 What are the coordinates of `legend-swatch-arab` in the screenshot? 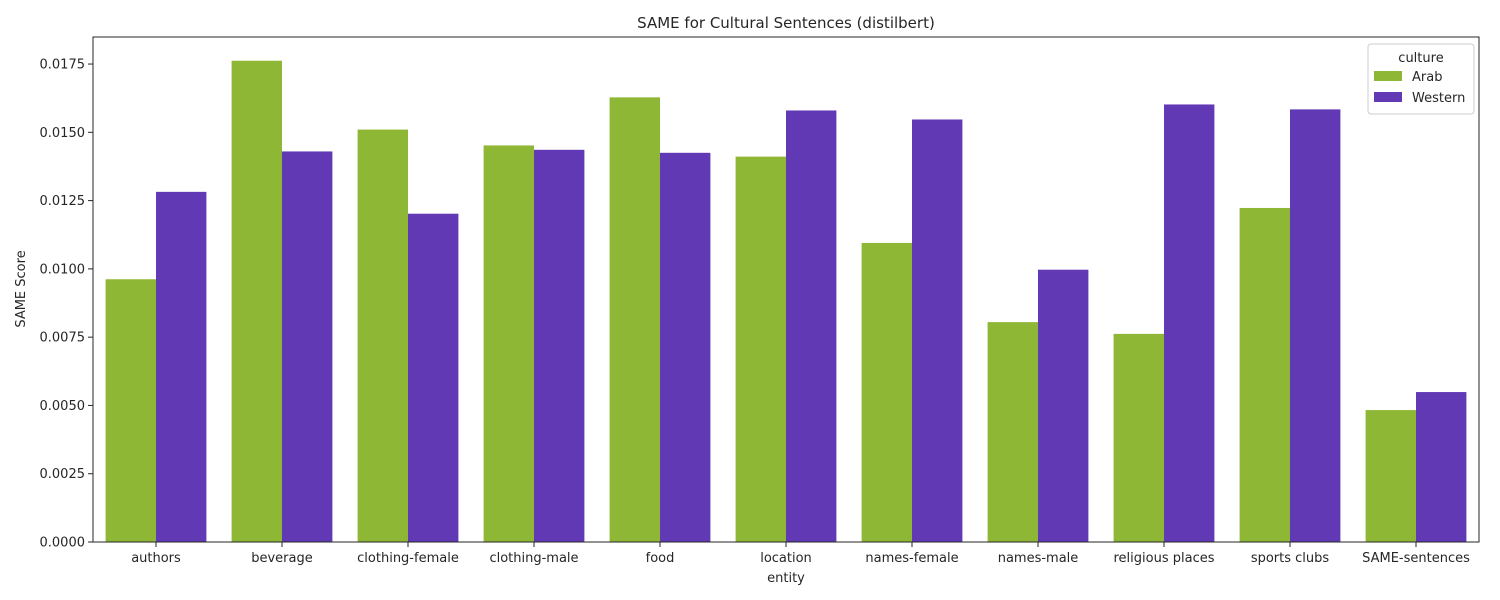 It's located at (1388, 76).